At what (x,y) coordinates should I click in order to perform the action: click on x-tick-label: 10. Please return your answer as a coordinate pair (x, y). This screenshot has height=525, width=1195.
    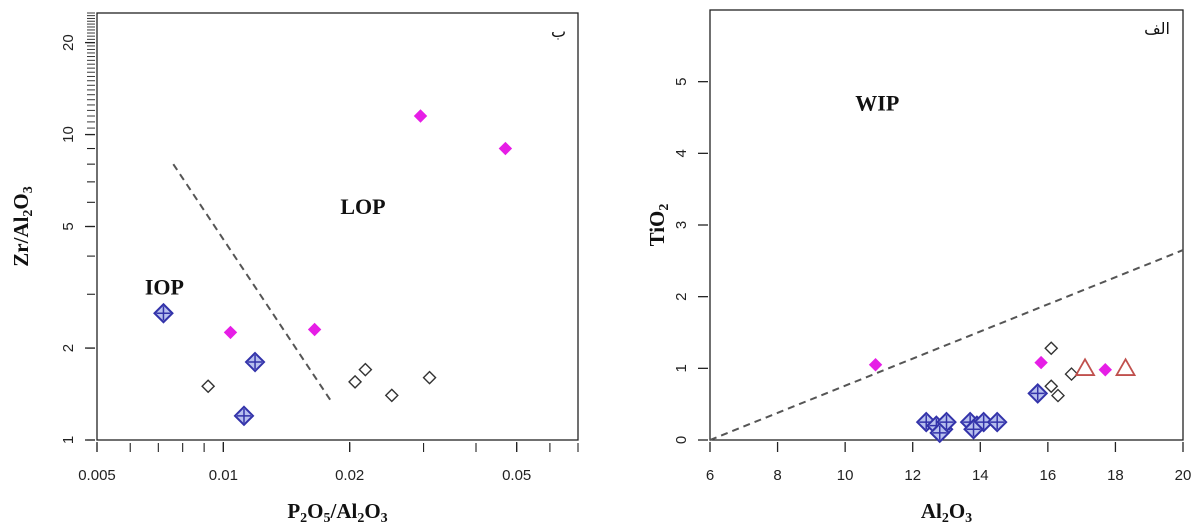
    Looking at the image, I should click on (845, 475).